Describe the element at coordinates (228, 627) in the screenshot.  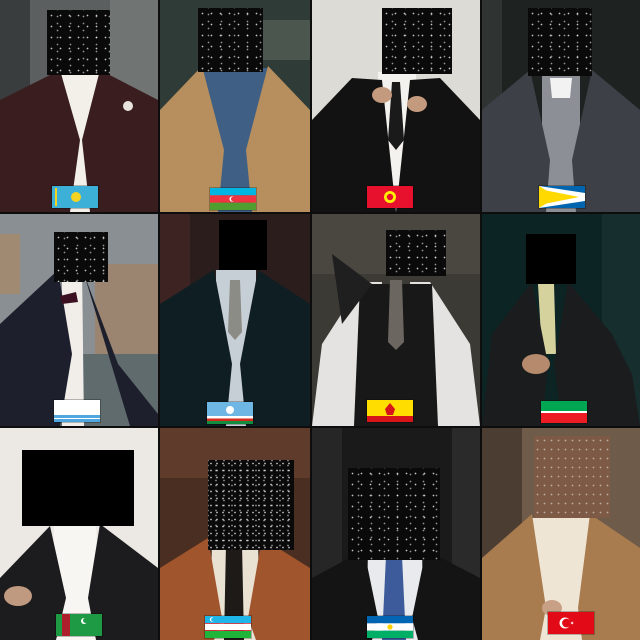
I see `uzbekistan-flag` at that location.